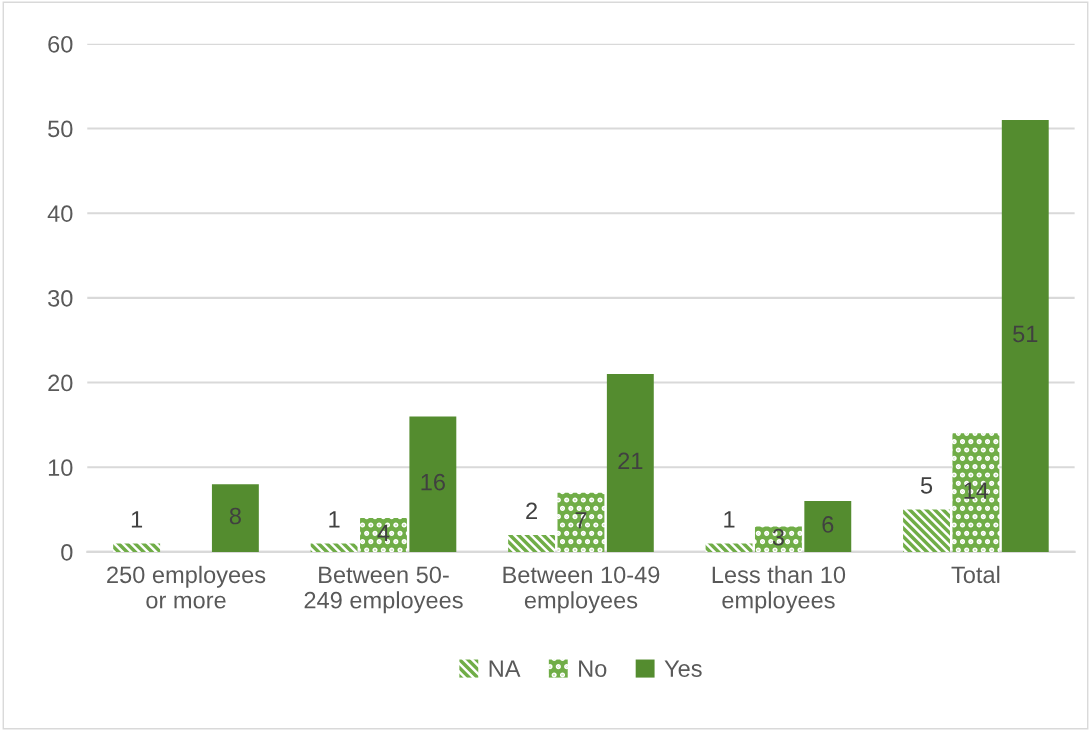 The image size is (1091, 731). I want to click on legend-label: NA, so click(505, 668).